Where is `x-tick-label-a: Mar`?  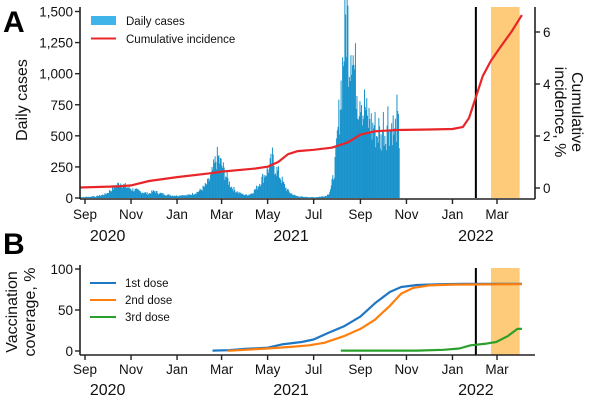
x-tick-label-a: Mar is located at coordinates (222, 214).